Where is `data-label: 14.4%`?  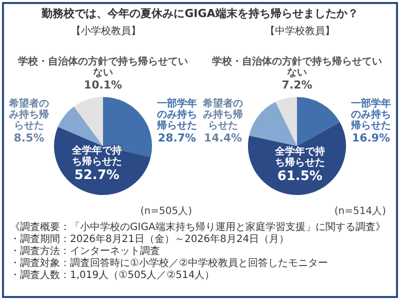 data-label: 14.4% is located at coordinates (223, 137).